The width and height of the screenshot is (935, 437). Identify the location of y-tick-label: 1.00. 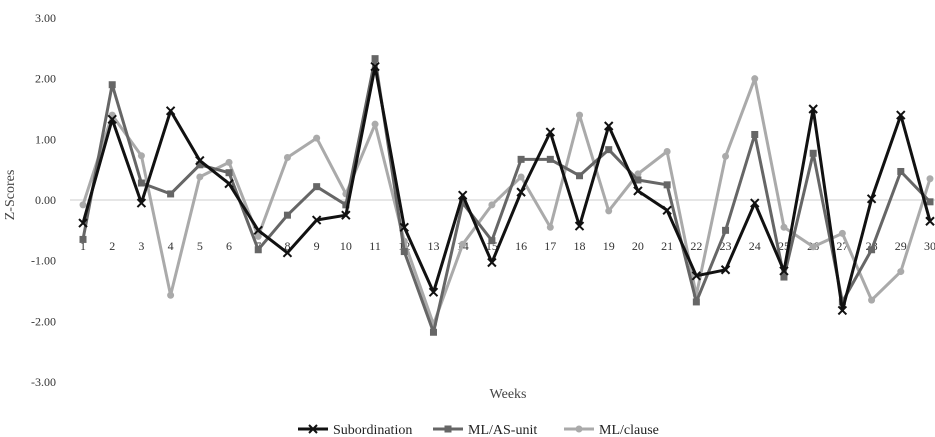
(45, 139).